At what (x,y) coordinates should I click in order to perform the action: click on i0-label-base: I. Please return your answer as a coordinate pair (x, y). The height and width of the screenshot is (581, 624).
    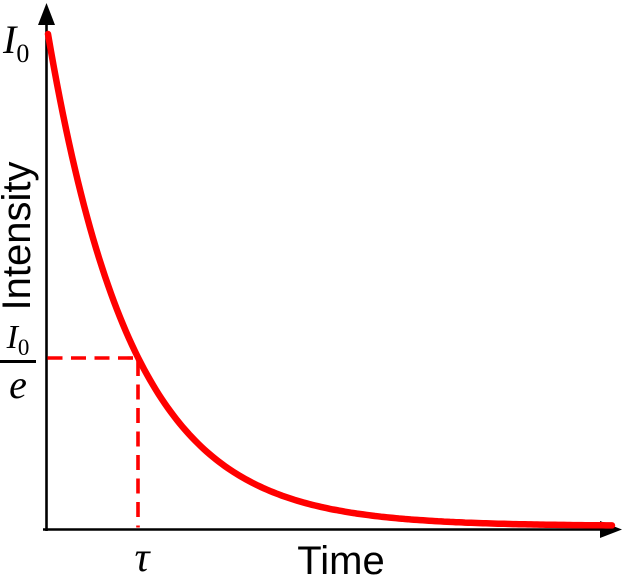
    Looking at the image, I should click on (10, 39).